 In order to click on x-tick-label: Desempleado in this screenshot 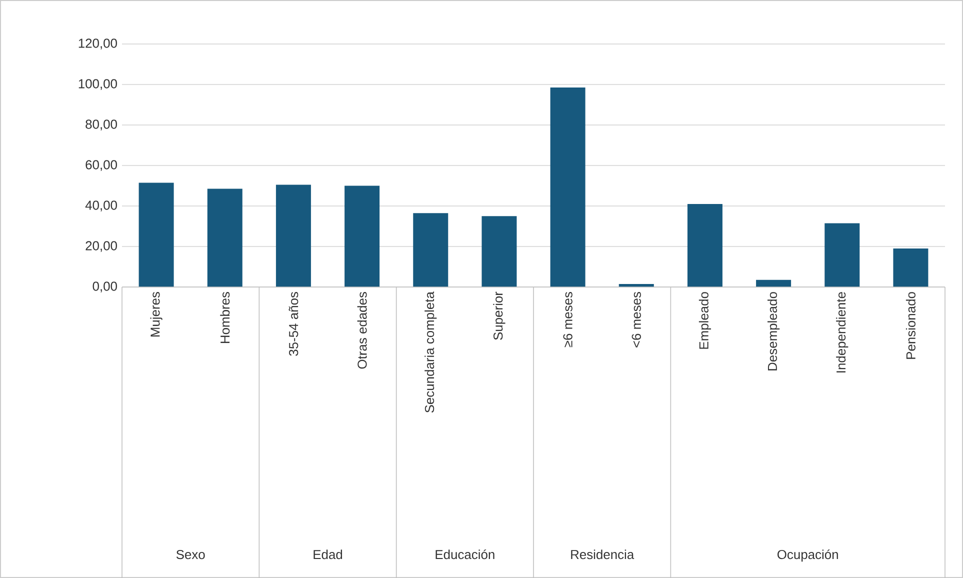, I will do `click(774, 331)`.